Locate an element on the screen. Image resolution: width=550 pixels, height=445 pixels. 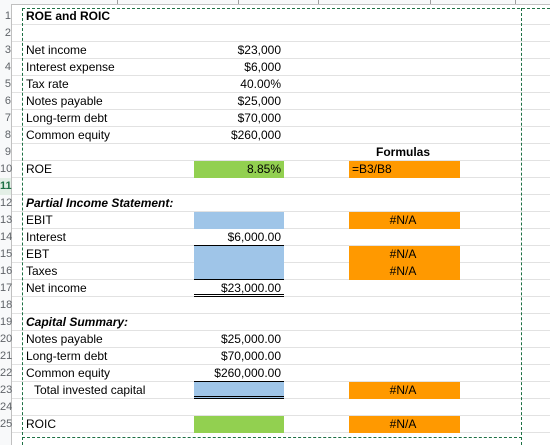
row-number: 25 is located at coordinates (6, 424).